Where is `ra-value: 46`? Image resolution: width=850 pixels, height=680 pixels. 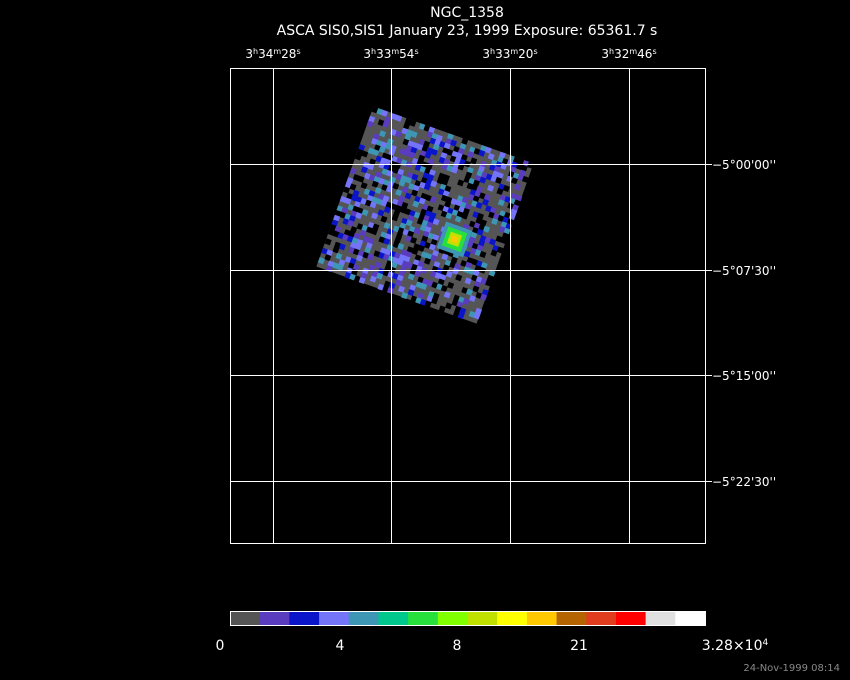
ra-value: 46 is located at coordinates (644, 54).